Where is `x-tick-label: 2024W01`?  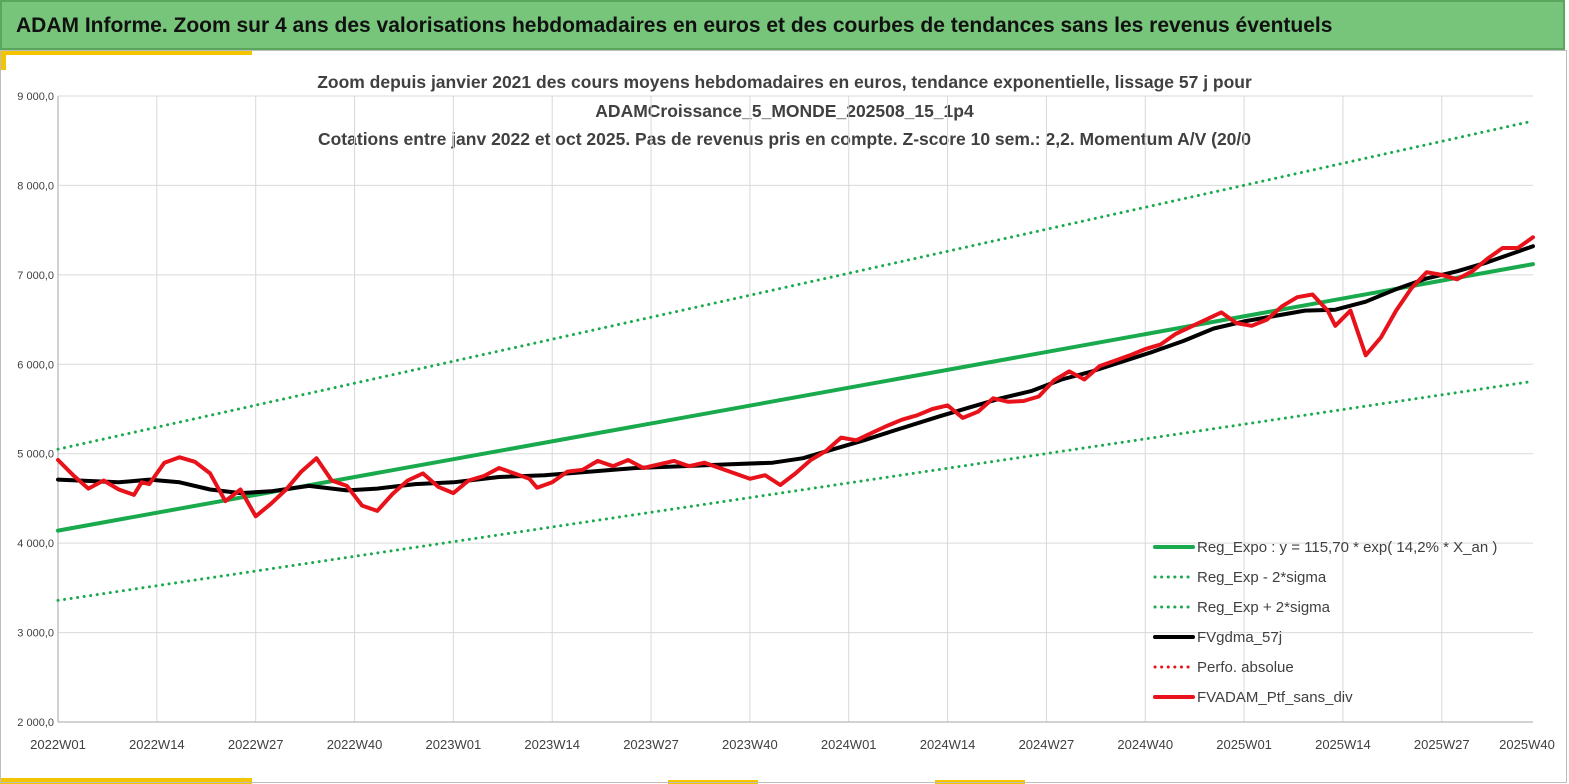 x-tick-label: 2024W01 is located at coordinates (849, 744).